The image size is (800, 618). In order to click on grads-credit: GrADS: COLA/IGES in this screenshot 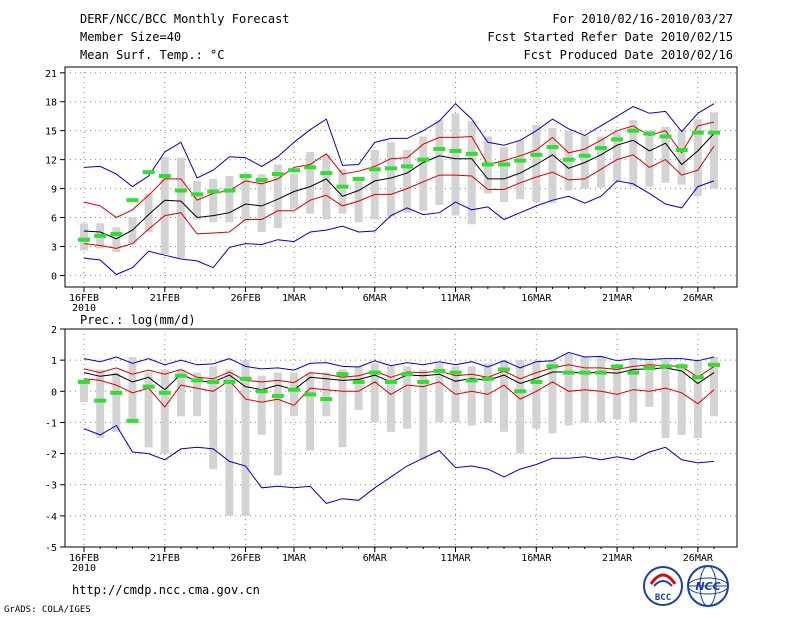, I will do `click(47, 610)`.